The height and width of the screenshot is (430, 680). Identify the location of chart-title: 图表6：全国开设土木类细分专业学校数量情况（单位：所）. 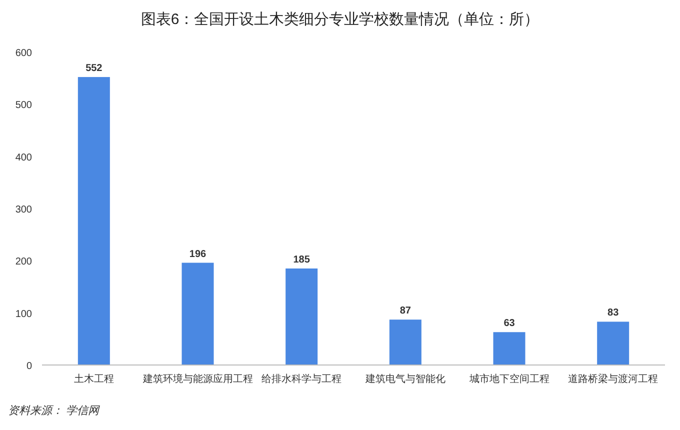
(340, 19).